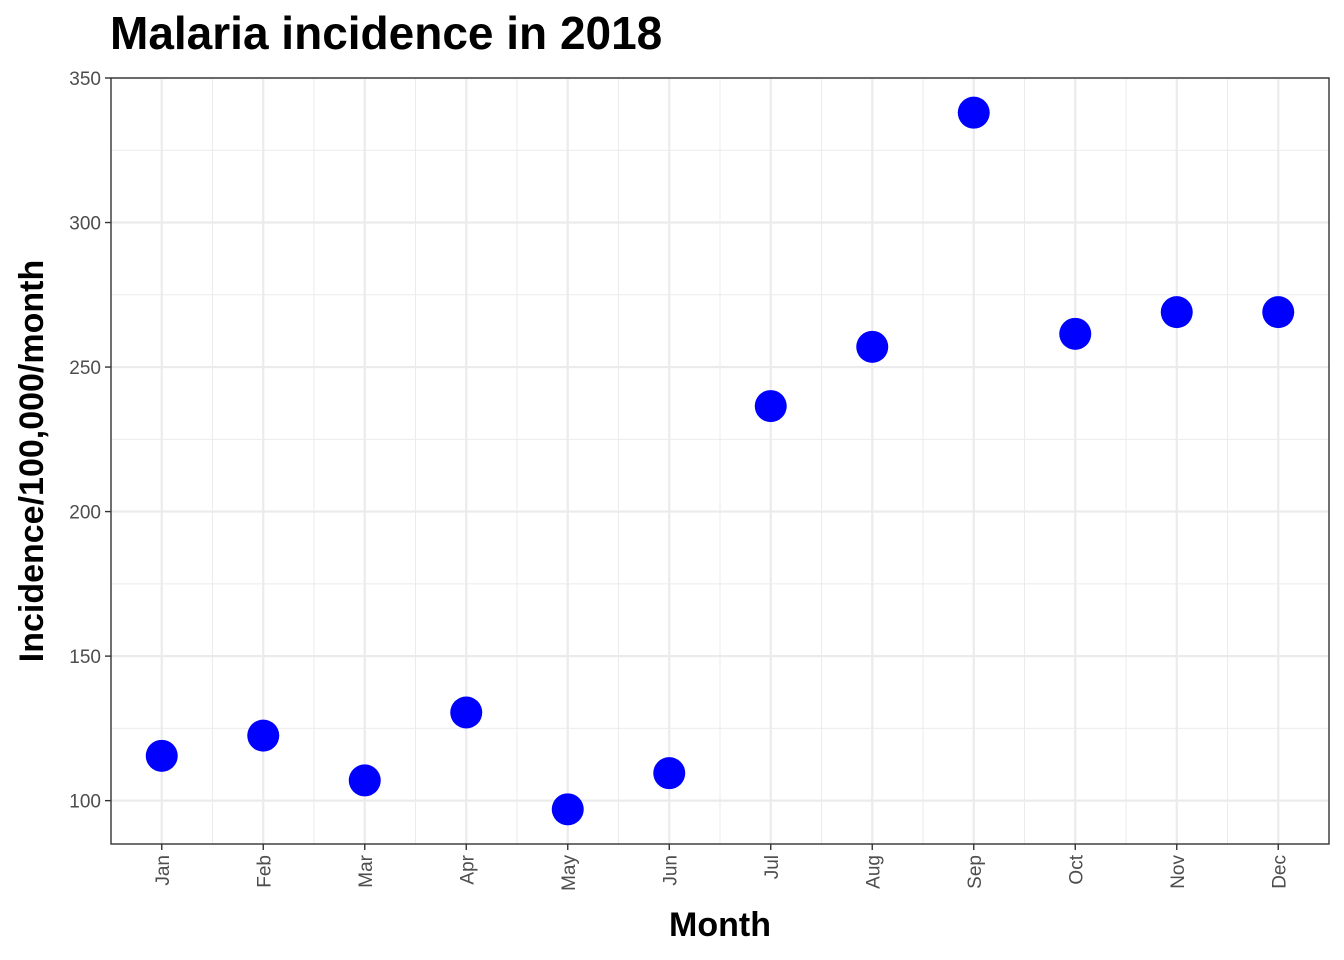 The height and width of the screenshot is (960, 1344). Describe the element at coordinates (366, 870) in the screenshot. I see `x-tick-label: Mar` at that location.